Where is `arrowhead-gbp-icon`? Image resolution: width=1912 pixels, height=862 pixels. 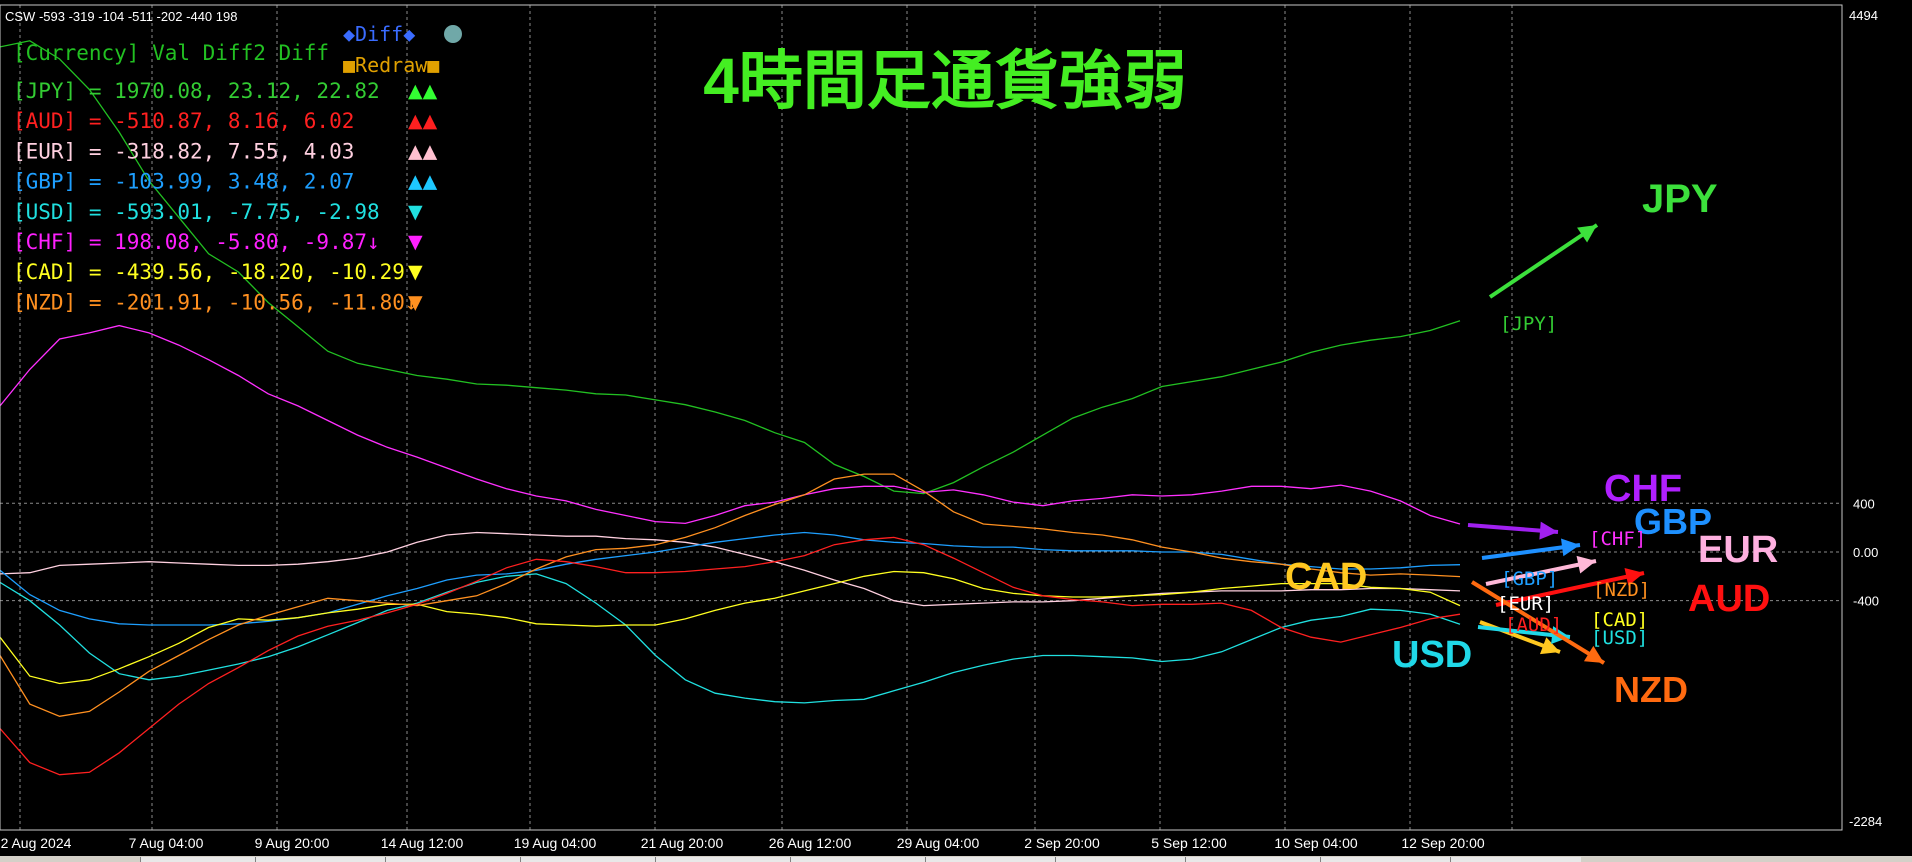 arrowhead-gbp-icon is located at coordinates (1570, 547).